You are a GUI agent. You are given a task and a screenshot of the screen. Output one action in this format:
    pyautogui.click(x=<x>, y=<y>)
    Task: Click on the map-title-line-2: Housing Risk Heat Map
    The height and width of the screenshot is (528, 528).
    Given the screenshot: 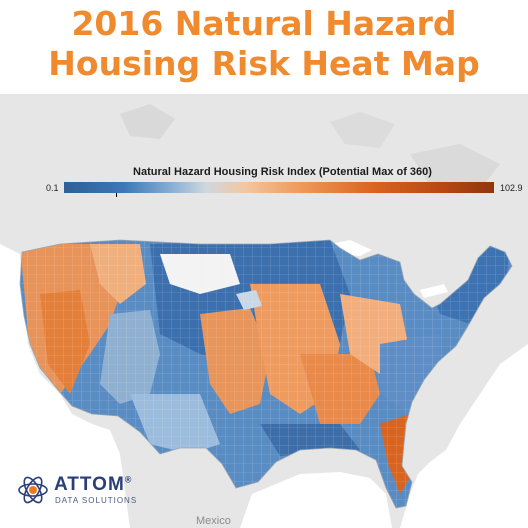 What is the action you would take?
    pyautogui.click(x=264, y=63)
    